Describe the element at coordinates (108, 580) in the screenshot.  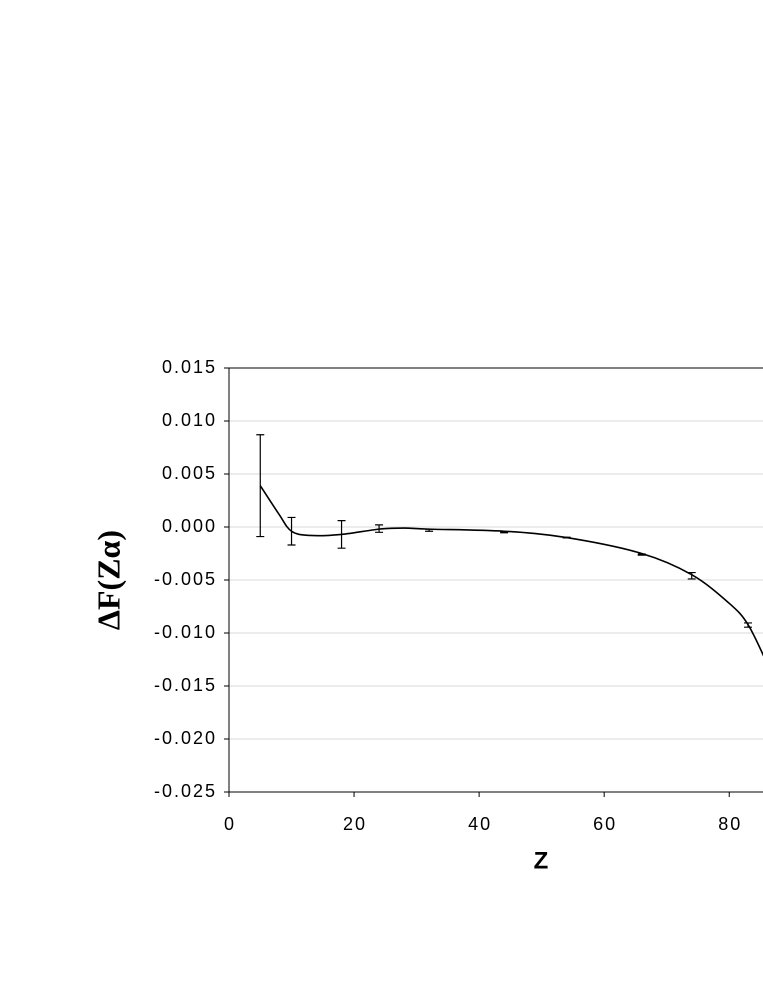
I see `y-axis-label: ΔF(Zα)` at that location.